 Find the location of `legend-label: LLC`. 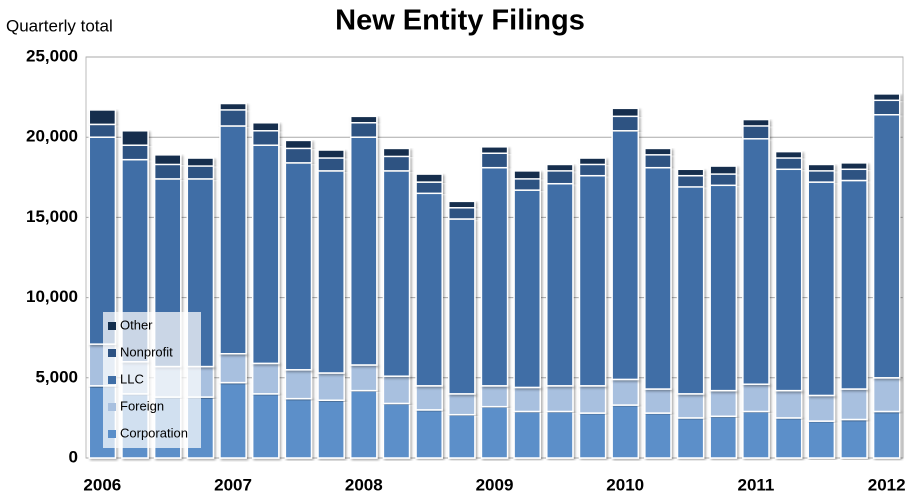

legend-label: LLC is located at coordinates (132, 378).